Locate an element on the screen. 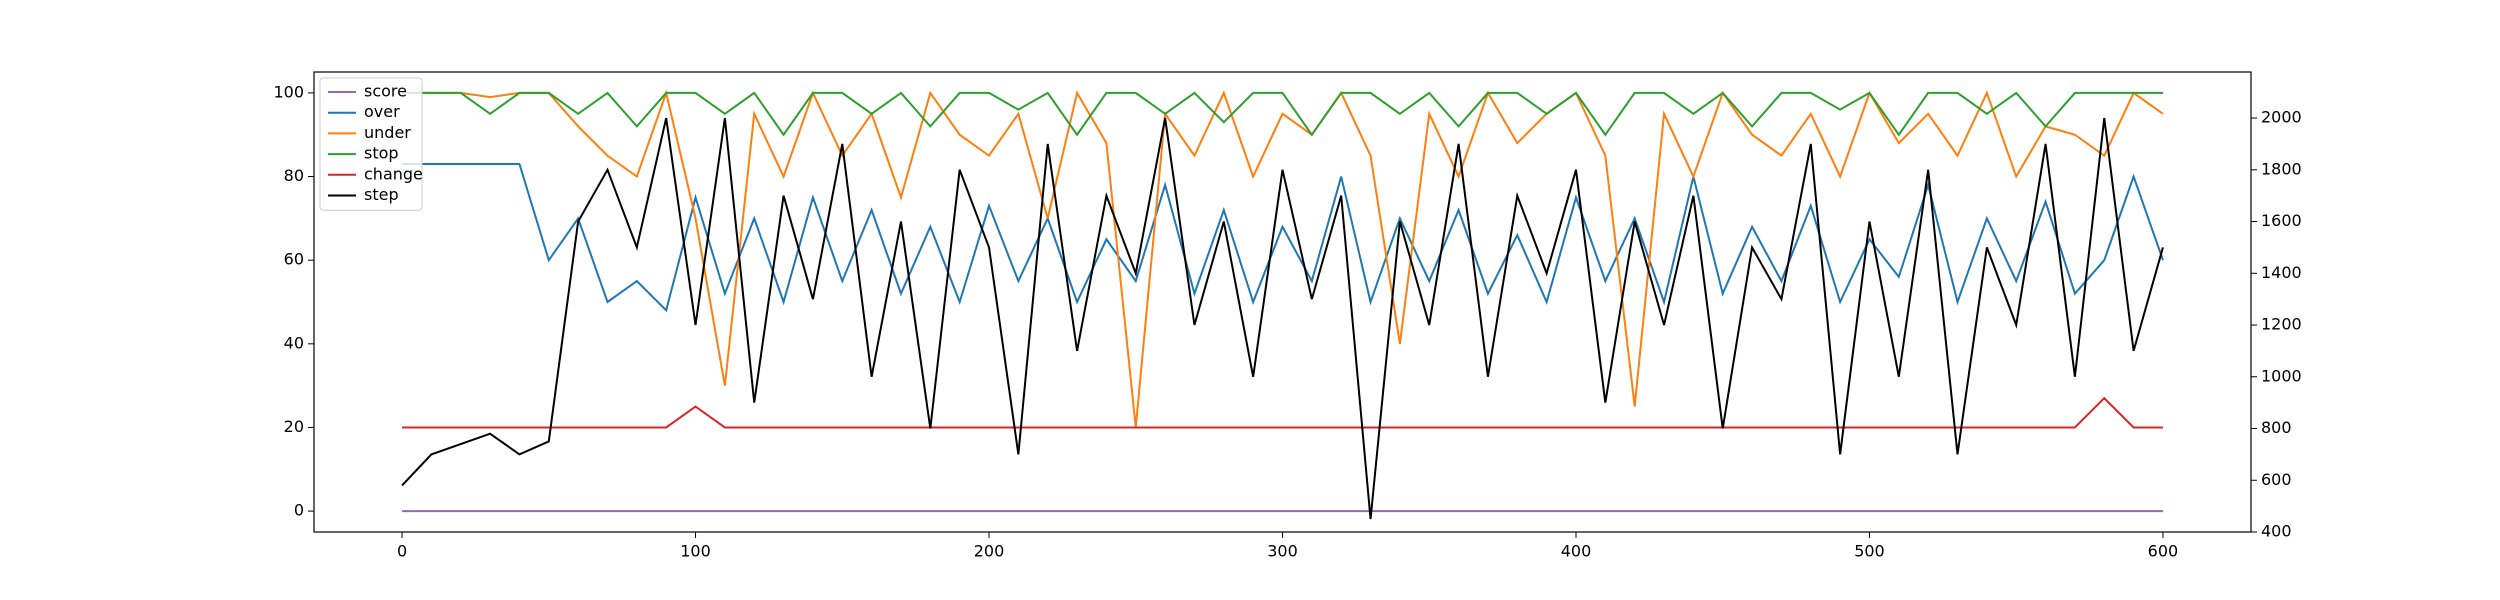 This screenshot has height=600, width=2500. y2-tick-label: 1800 is located at coordinates (2281, 168).